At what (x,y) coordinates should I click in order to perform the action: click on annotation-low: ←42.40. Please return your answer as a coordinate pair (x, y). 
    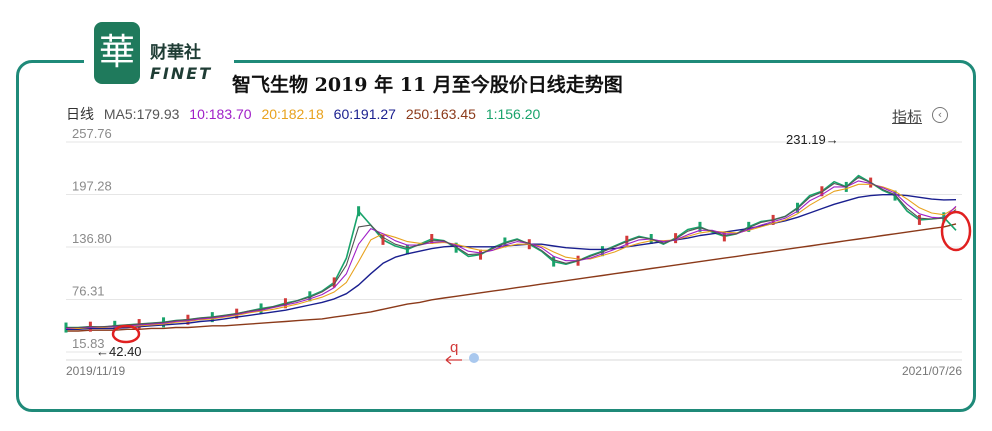
    Looking at the image, I should click on (119, 351).